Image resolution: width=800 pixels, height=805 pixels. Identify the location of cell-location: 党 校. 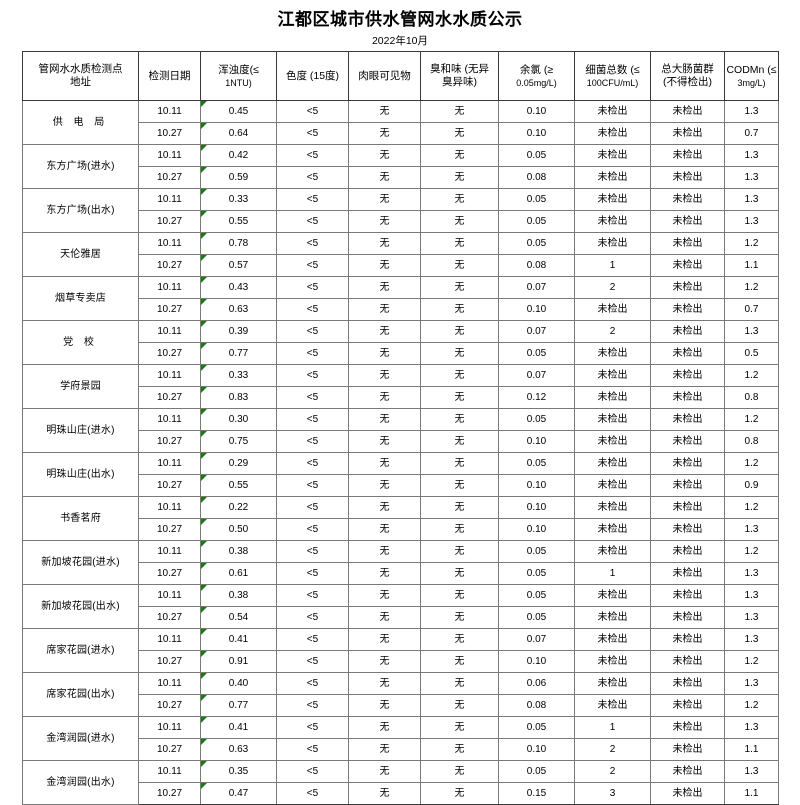
(80, 342).